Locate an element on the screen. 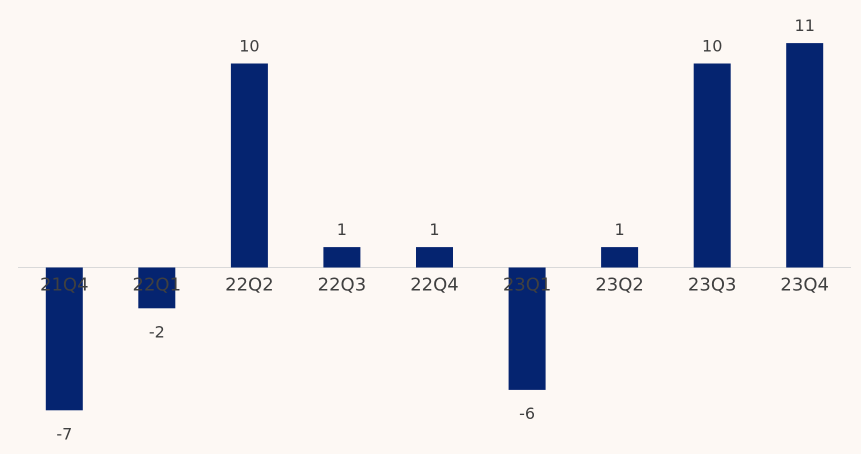 The width and height of the screenshot is (861, 454). data-label-23q1: -6 is located at coordinates (527, 413).